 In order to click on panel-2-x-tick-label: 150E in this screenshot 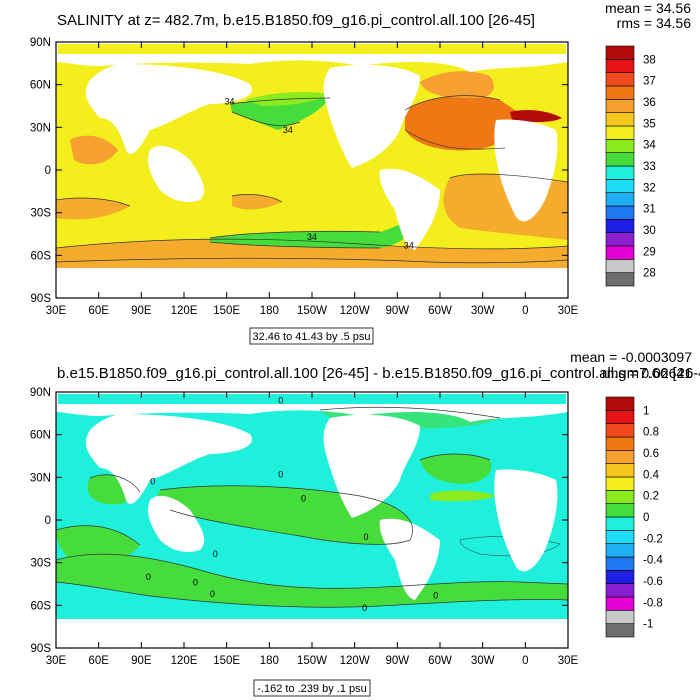, I will do `click(226, 661)`.